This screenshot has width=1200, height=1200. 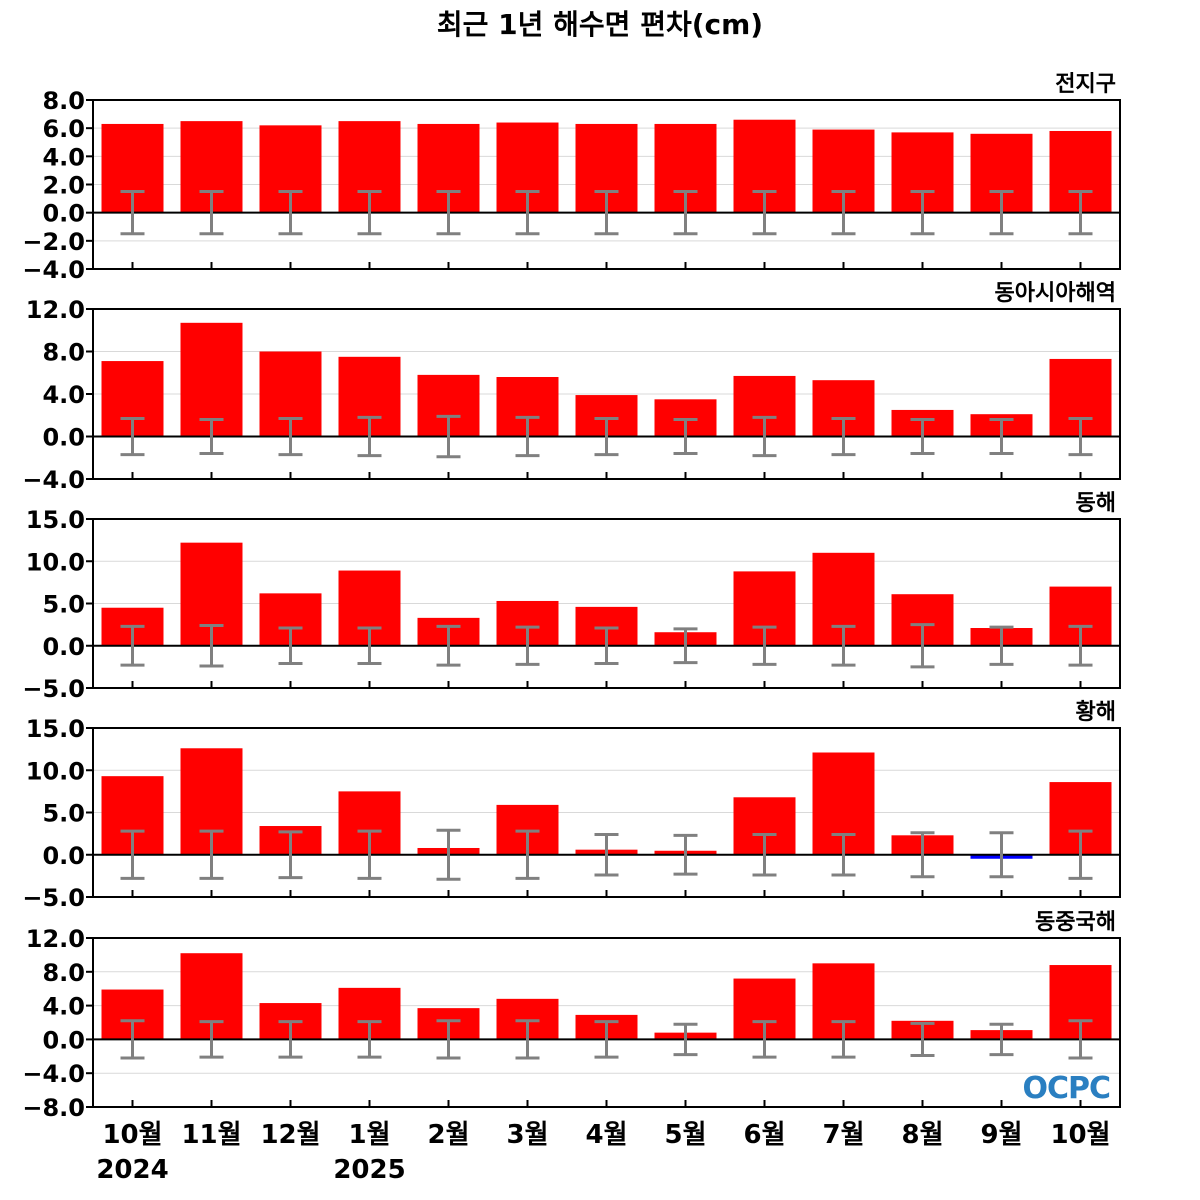 I want to click on xtick-label-5: 3월, so click(x=527, y=1135).